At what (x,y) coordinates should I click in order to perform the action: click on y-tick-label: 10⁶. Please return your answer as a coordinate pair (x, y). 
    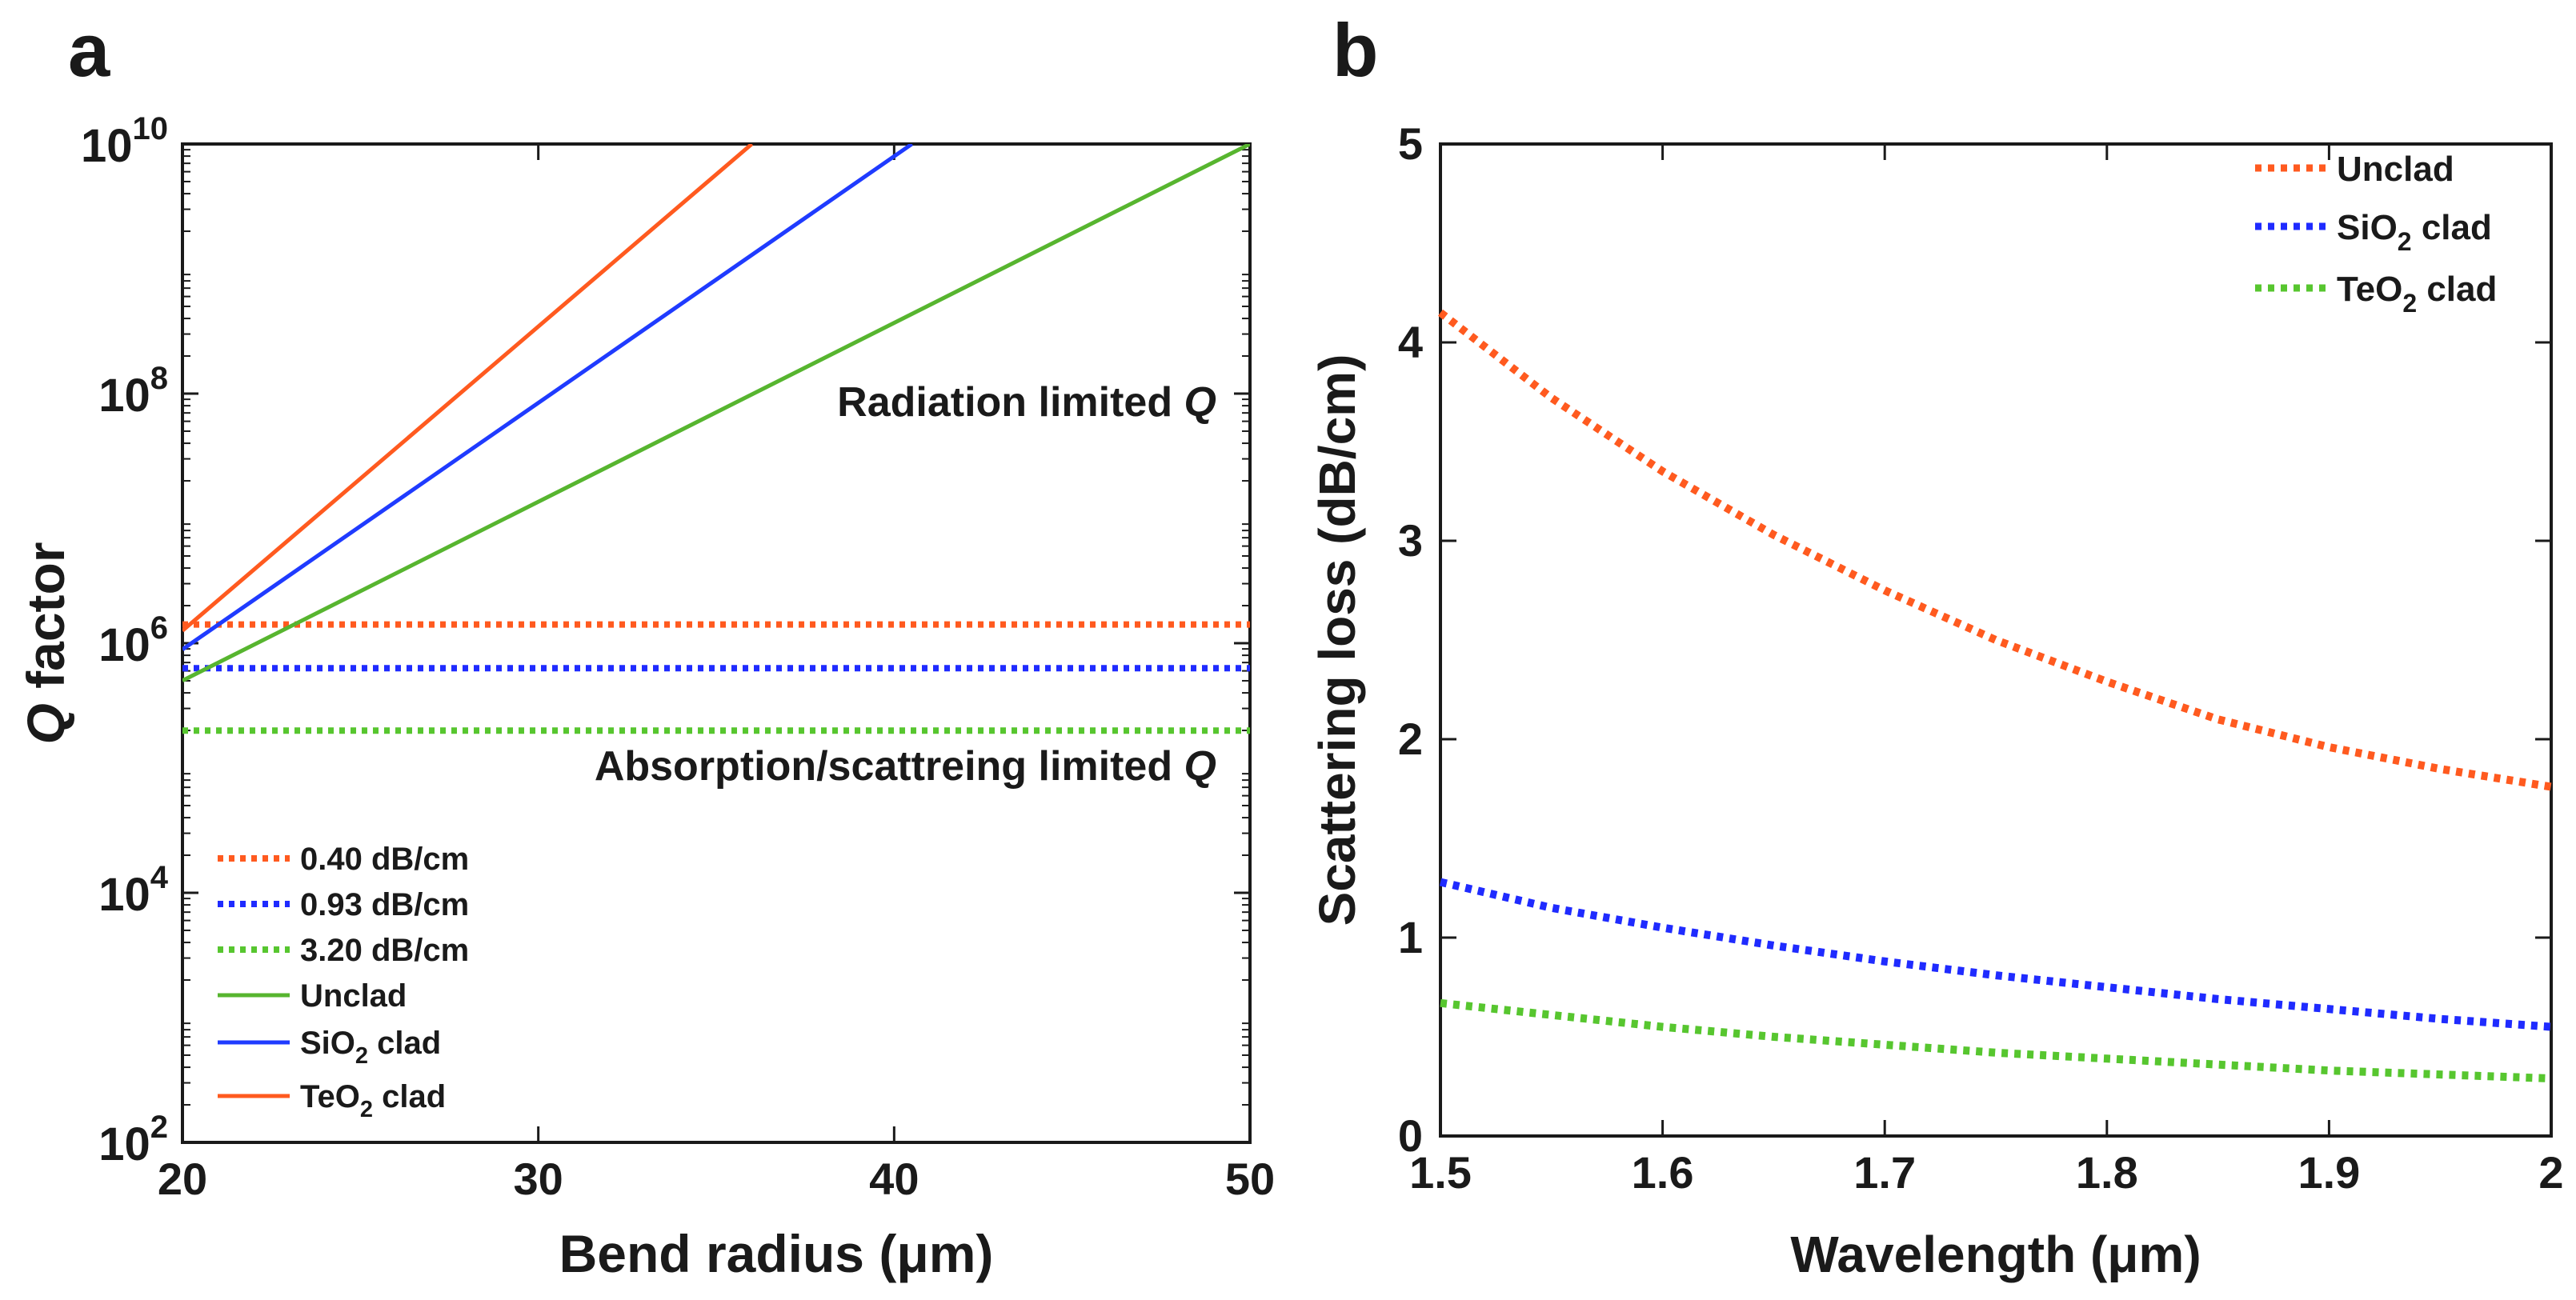
    Looking at the image, I should click on (133, 640).